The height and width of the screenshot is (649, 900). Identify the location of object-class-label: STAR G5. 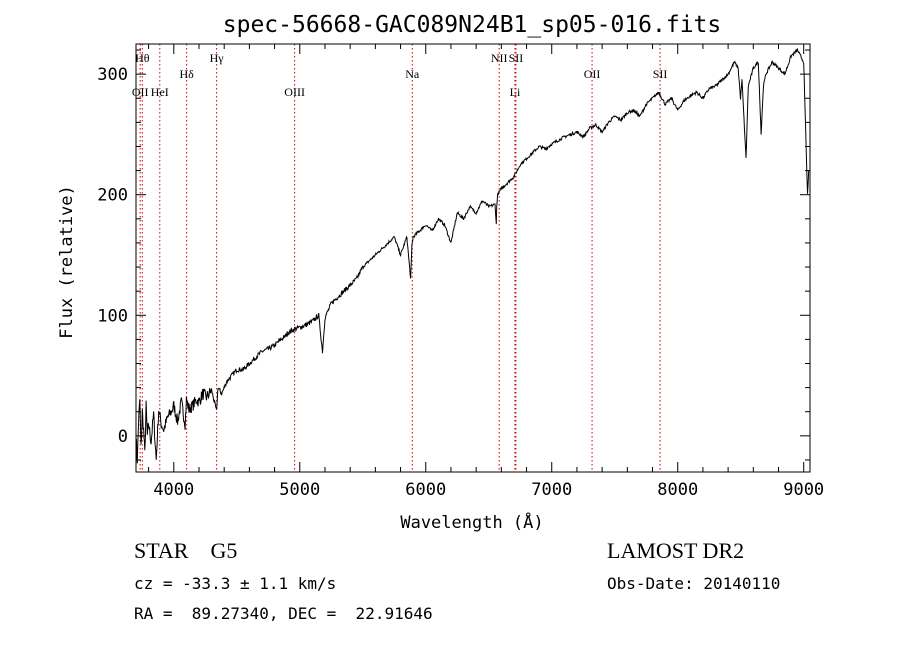
(186, 550).